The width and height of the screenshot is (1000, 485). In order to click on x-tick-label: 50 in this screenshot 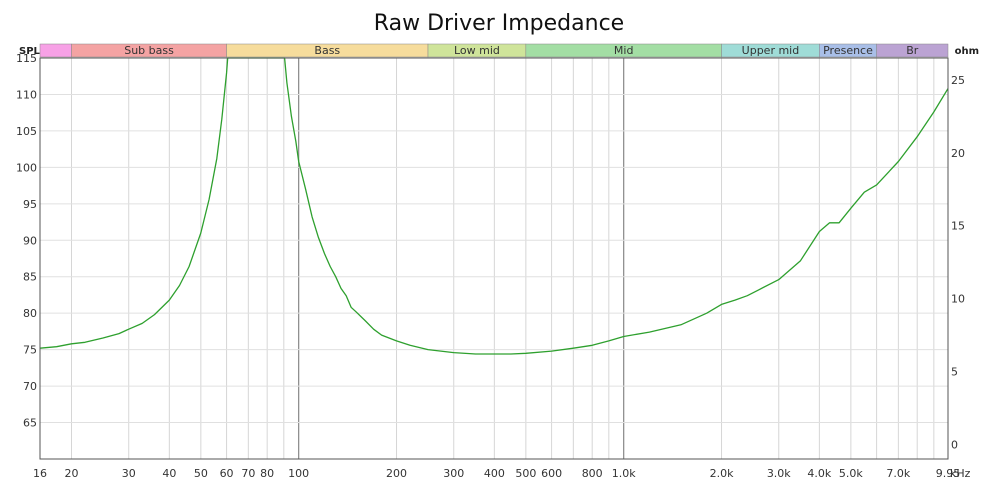, I will do `click(201, 473)`.